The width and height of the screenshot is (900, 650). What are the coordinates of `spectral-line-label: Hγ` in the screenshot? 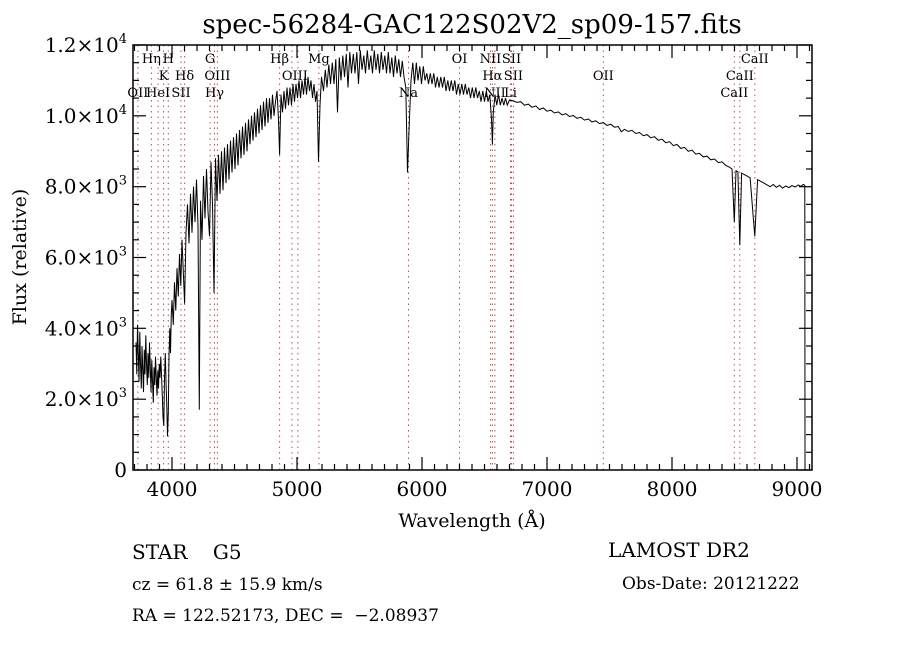 It's located at (214, 93).